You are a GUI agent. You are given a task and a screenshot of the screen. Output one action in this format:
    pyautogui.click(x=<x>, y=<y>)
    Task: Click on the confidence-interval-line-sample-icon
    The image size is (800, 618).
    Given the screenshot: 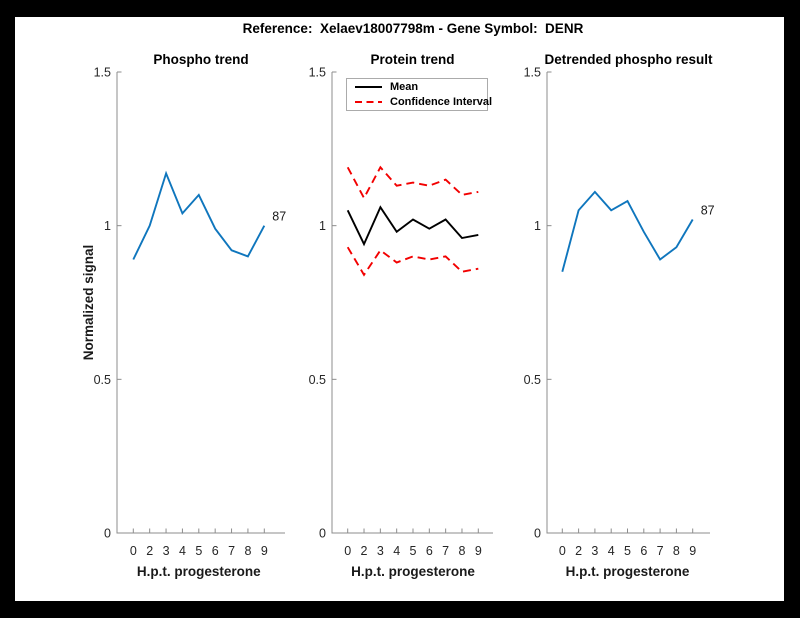 What is the action you would take?
    pyautogui.click(x=368, y=102)
    